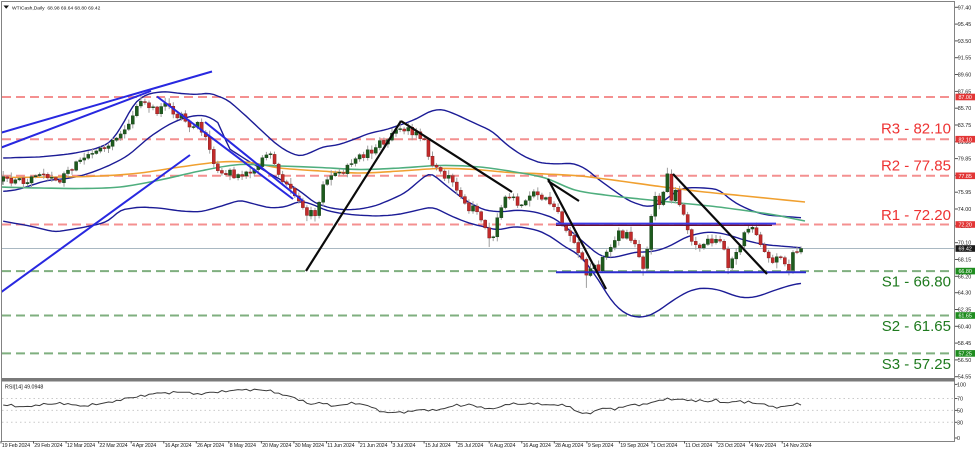 Image resolution: width=975 pixels, height=452 pixels. Describe the element at coordinates (965, 76) in the screenshot. I see `svg-text: 89.60` at that location.